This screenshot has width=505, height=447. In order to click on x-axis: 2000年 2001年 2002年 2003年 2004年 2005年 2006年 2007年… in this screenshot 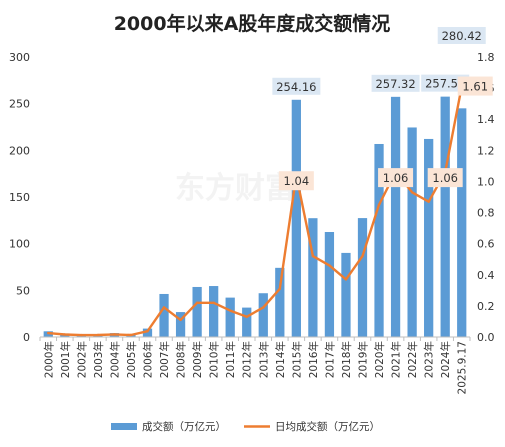, I will do `click(255, 365)`.